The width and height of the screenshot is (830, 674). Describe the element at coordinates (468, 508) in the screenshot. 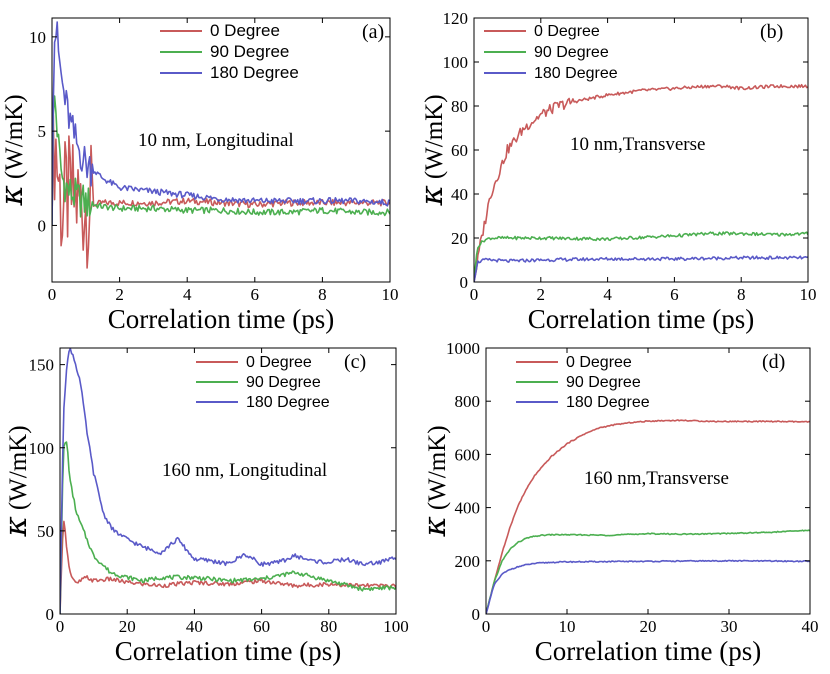

I see `y-tick-label: 400` at that location.